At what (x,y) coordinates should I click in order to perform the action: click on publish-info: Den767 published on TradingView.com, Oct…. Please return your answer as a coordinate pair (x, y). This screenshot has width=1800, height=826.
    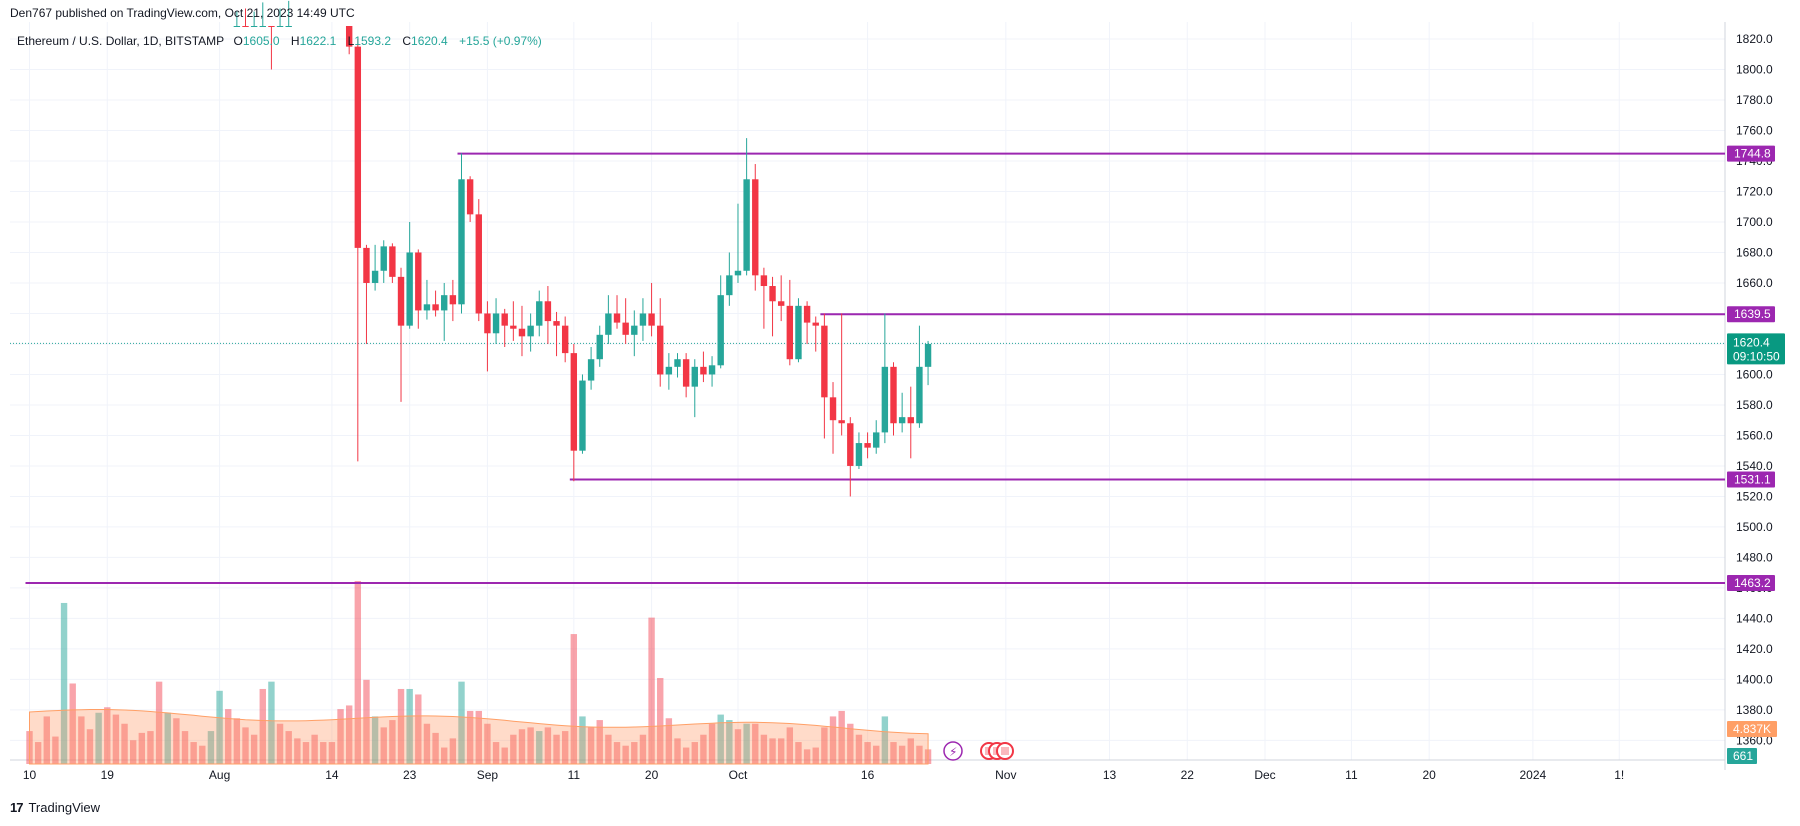
    Looking at the image, I should click on (182, 13).